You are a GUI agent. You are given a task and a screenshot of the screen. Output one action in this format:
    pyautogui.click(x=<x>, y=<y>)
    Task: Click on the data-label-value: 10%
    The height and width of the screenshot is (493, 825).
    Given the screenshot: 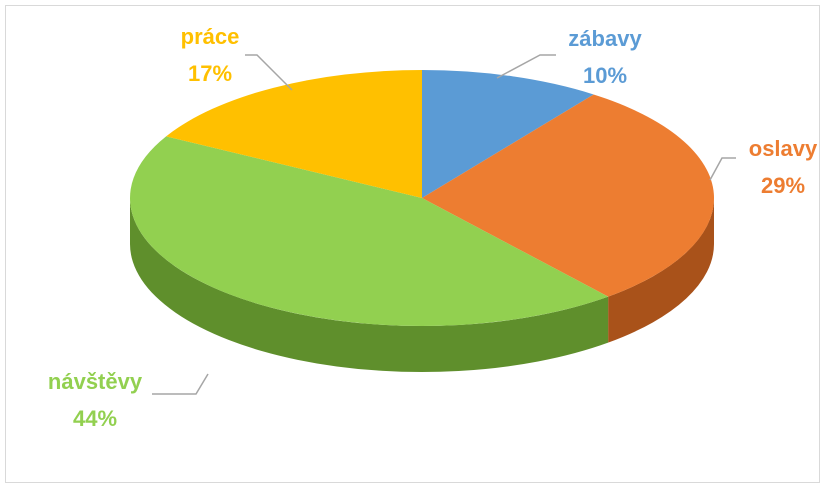 What is the action you would take?
    pyautogui.click(x=605, y=75)
    